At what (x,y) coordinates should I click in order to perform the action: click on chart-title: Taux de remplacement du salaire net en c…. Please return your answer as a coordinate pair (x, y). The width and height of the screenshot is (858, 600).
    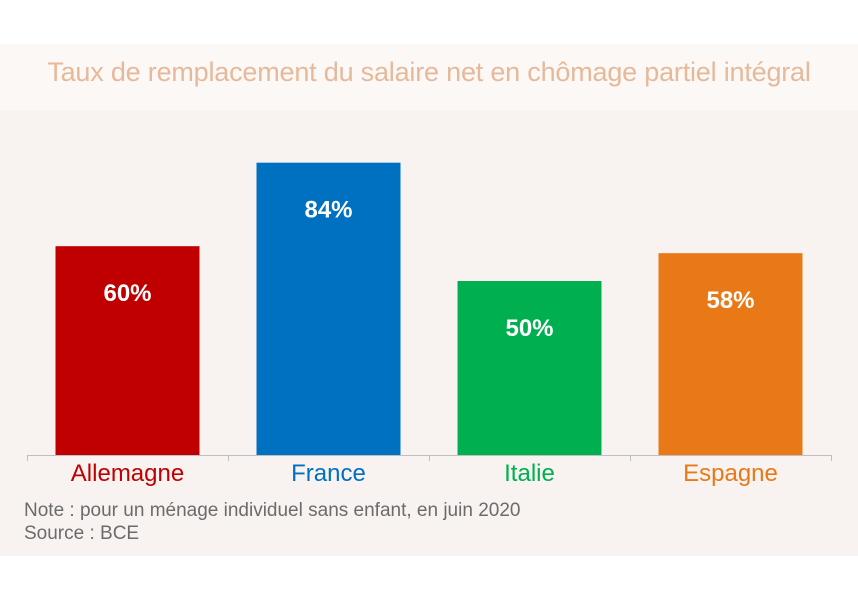
    Looking at the image, I should click on (429, 72).